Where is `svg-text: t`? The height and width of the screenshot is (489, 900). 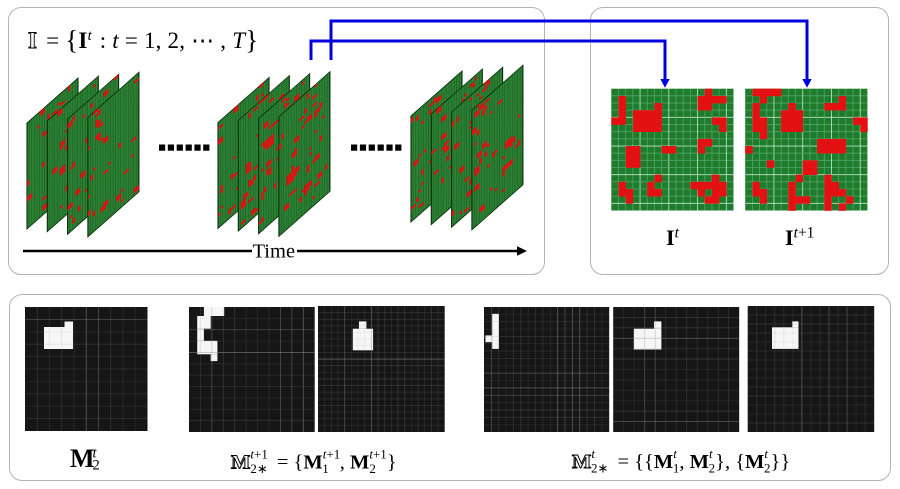
svg-text: t is located at coordinates (95, 454).